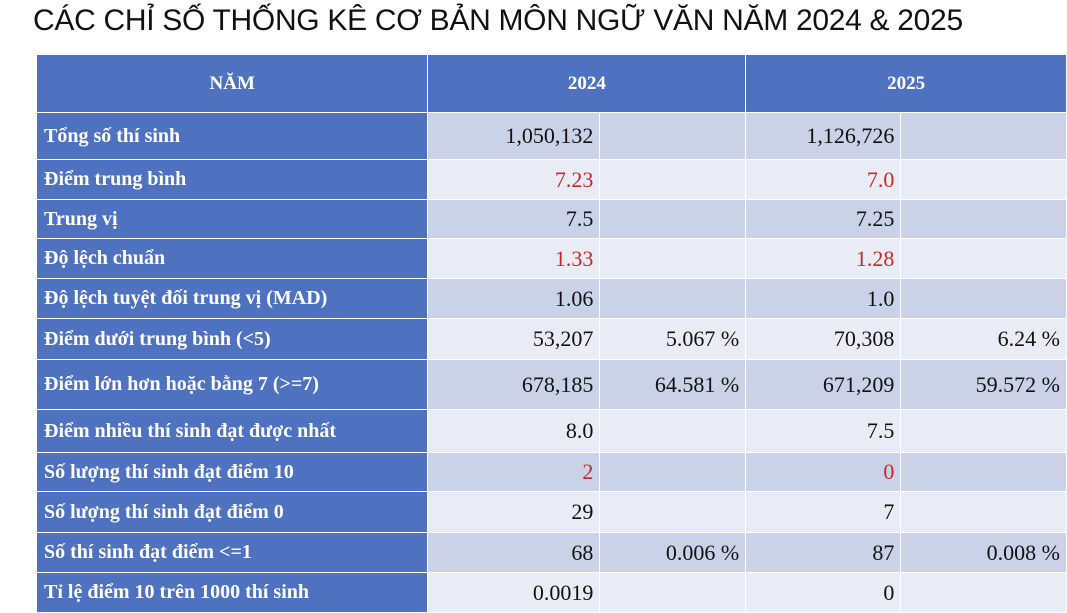 The image size is (1067, 613). Describe the element at coordinates (983, 339) in the screenshot. I see `percent-2025: 6.24 %` at that location.